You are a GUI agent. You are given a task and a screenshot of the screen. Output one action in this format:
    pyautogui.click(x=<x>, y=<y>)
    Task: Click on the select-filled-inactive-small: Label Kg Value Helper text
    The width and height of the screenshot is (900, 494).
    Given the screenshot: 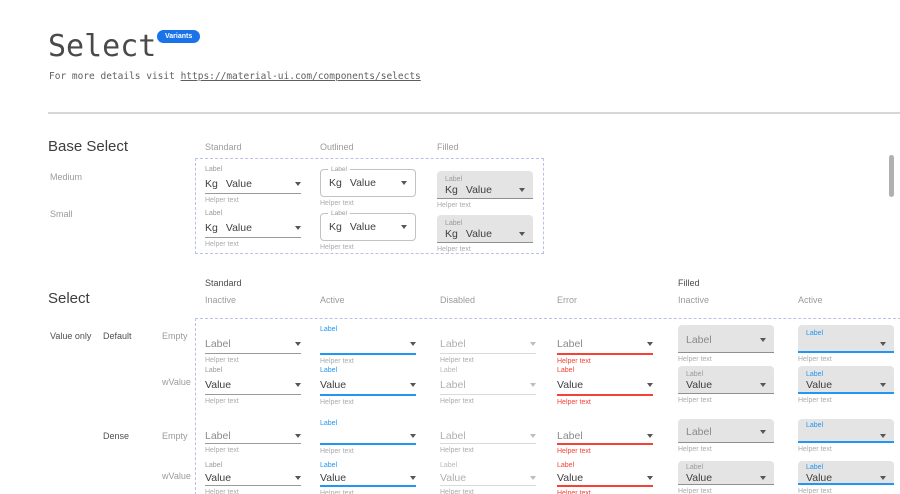 What is the action you would take?
    pyautogui.click(x=485, y=234)
    